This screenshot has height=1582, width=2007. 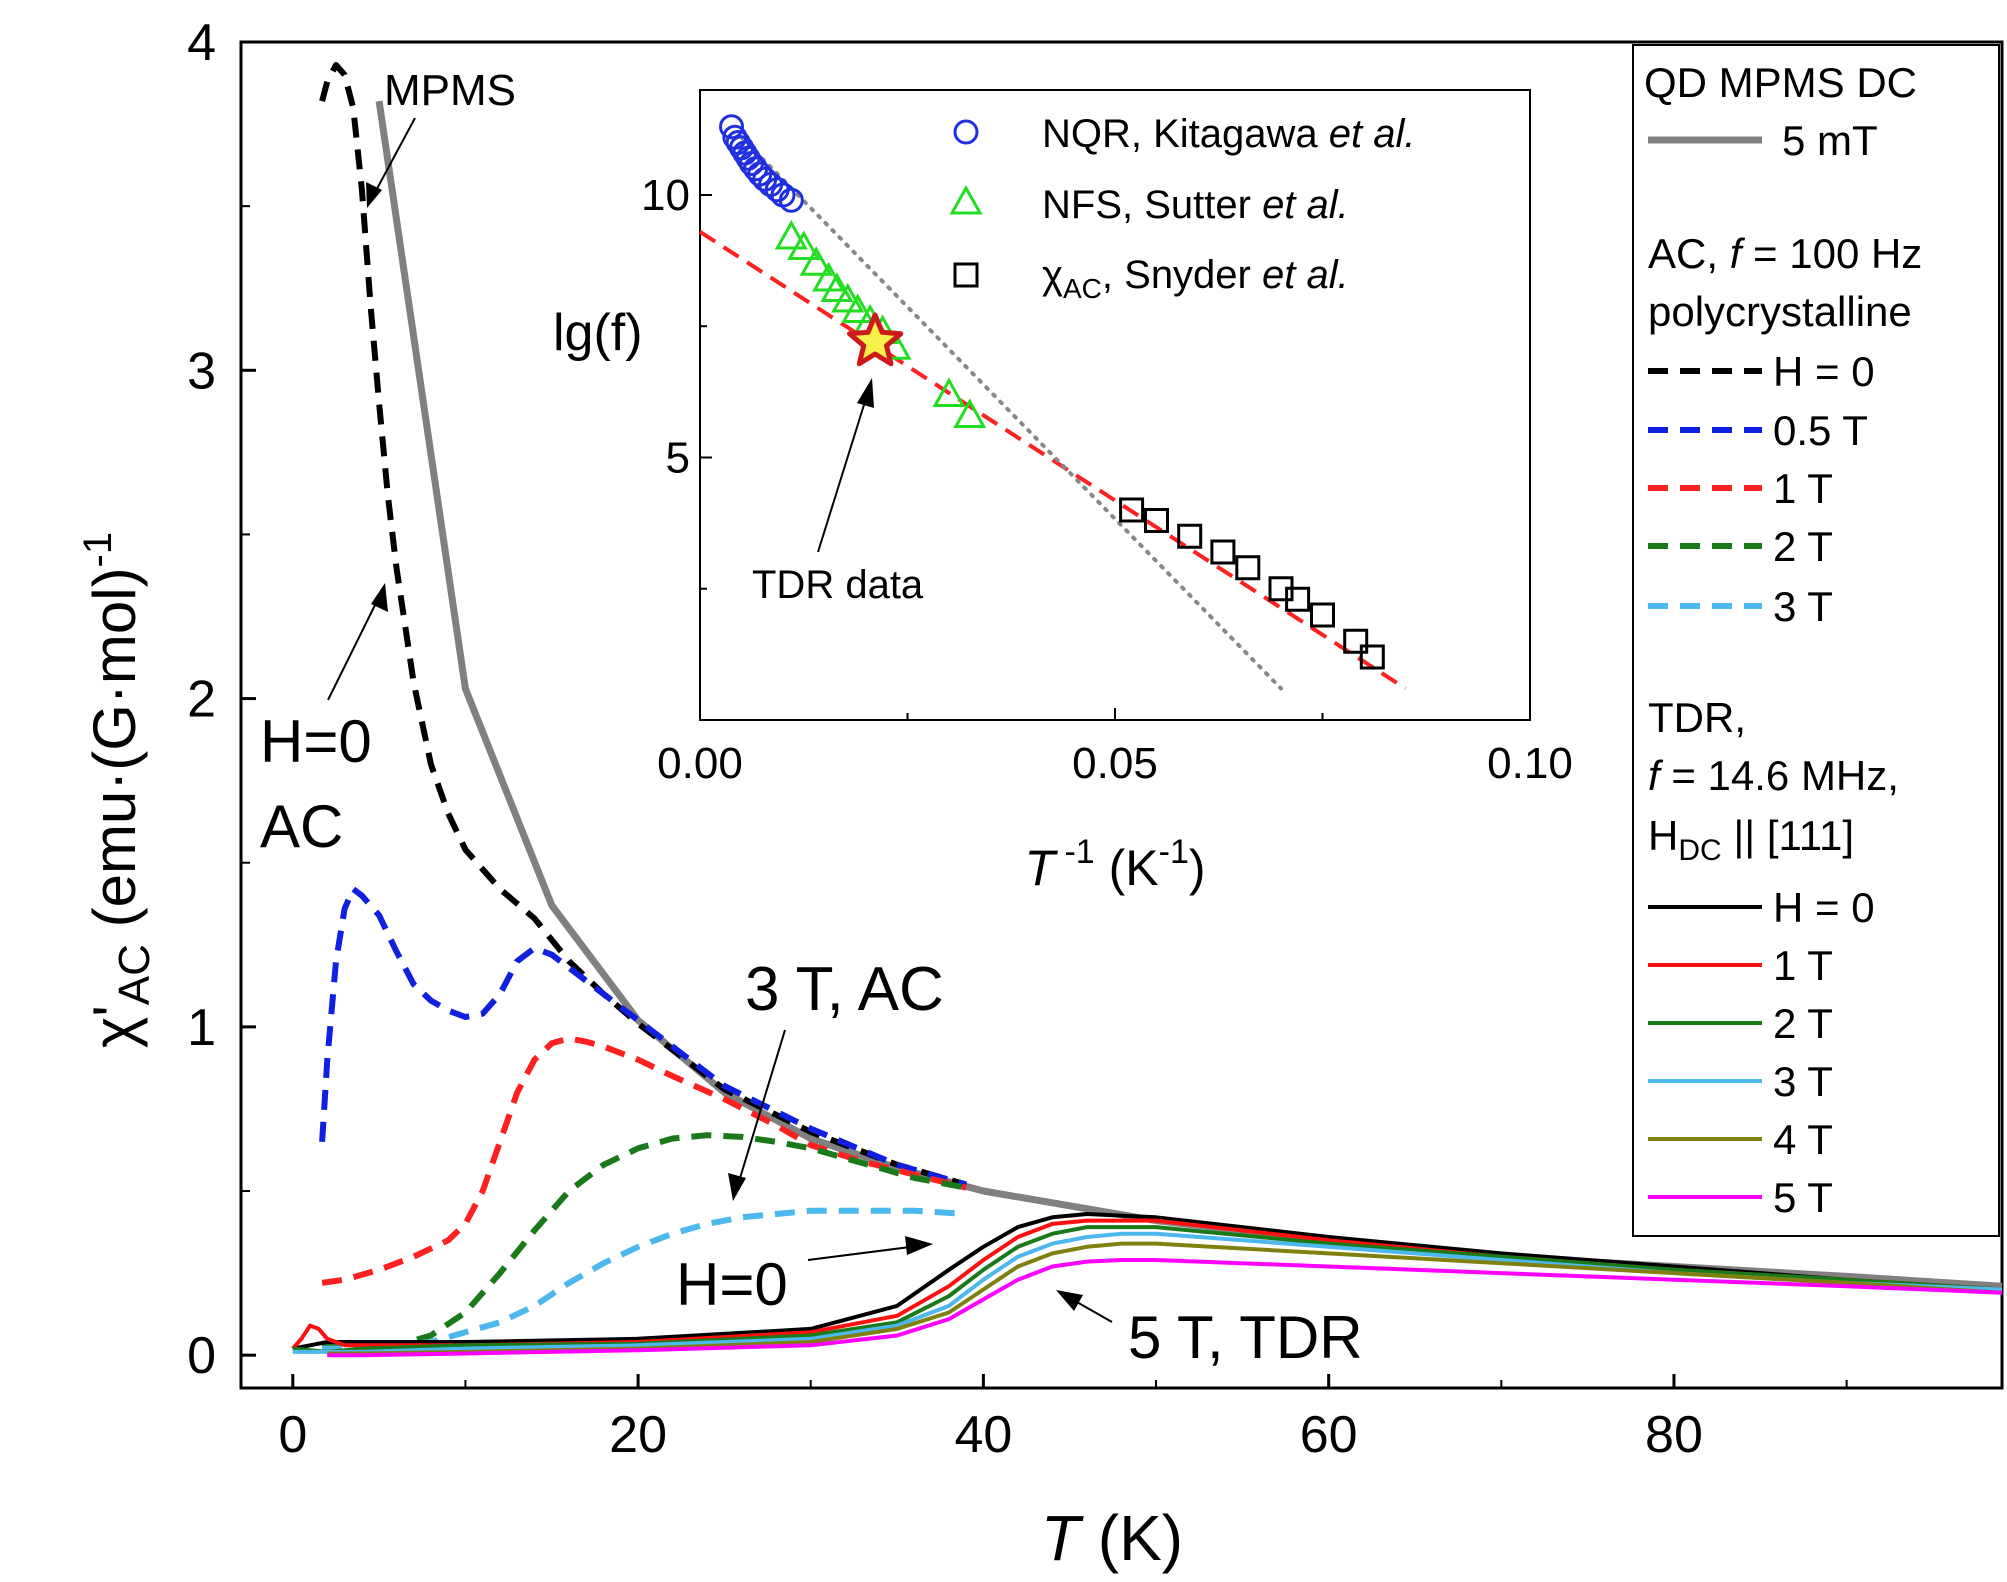 I want to click on inset-point-tdr-data, so click(x=875, y=339).